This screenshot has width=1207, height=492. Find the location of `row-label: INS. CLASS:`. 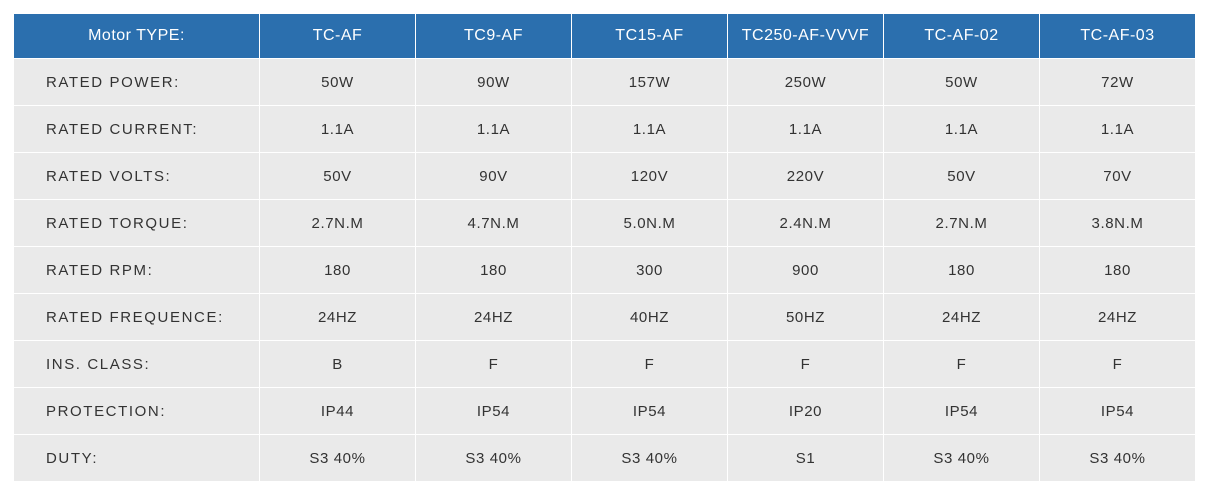

row-label: INS. CLASS: is located at coordinates (137, 363).